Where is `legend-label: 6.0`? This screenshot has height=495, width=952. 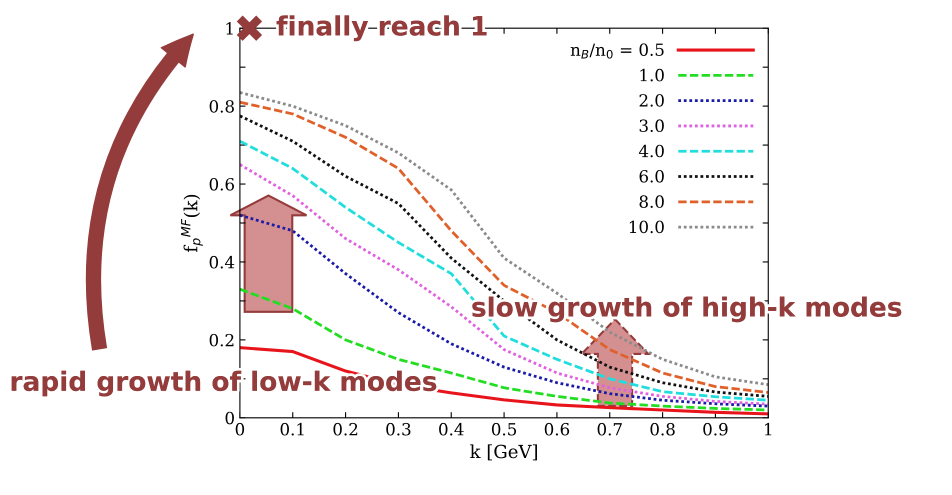 legend-label: 6.0 is located at coordinates (652, 176).